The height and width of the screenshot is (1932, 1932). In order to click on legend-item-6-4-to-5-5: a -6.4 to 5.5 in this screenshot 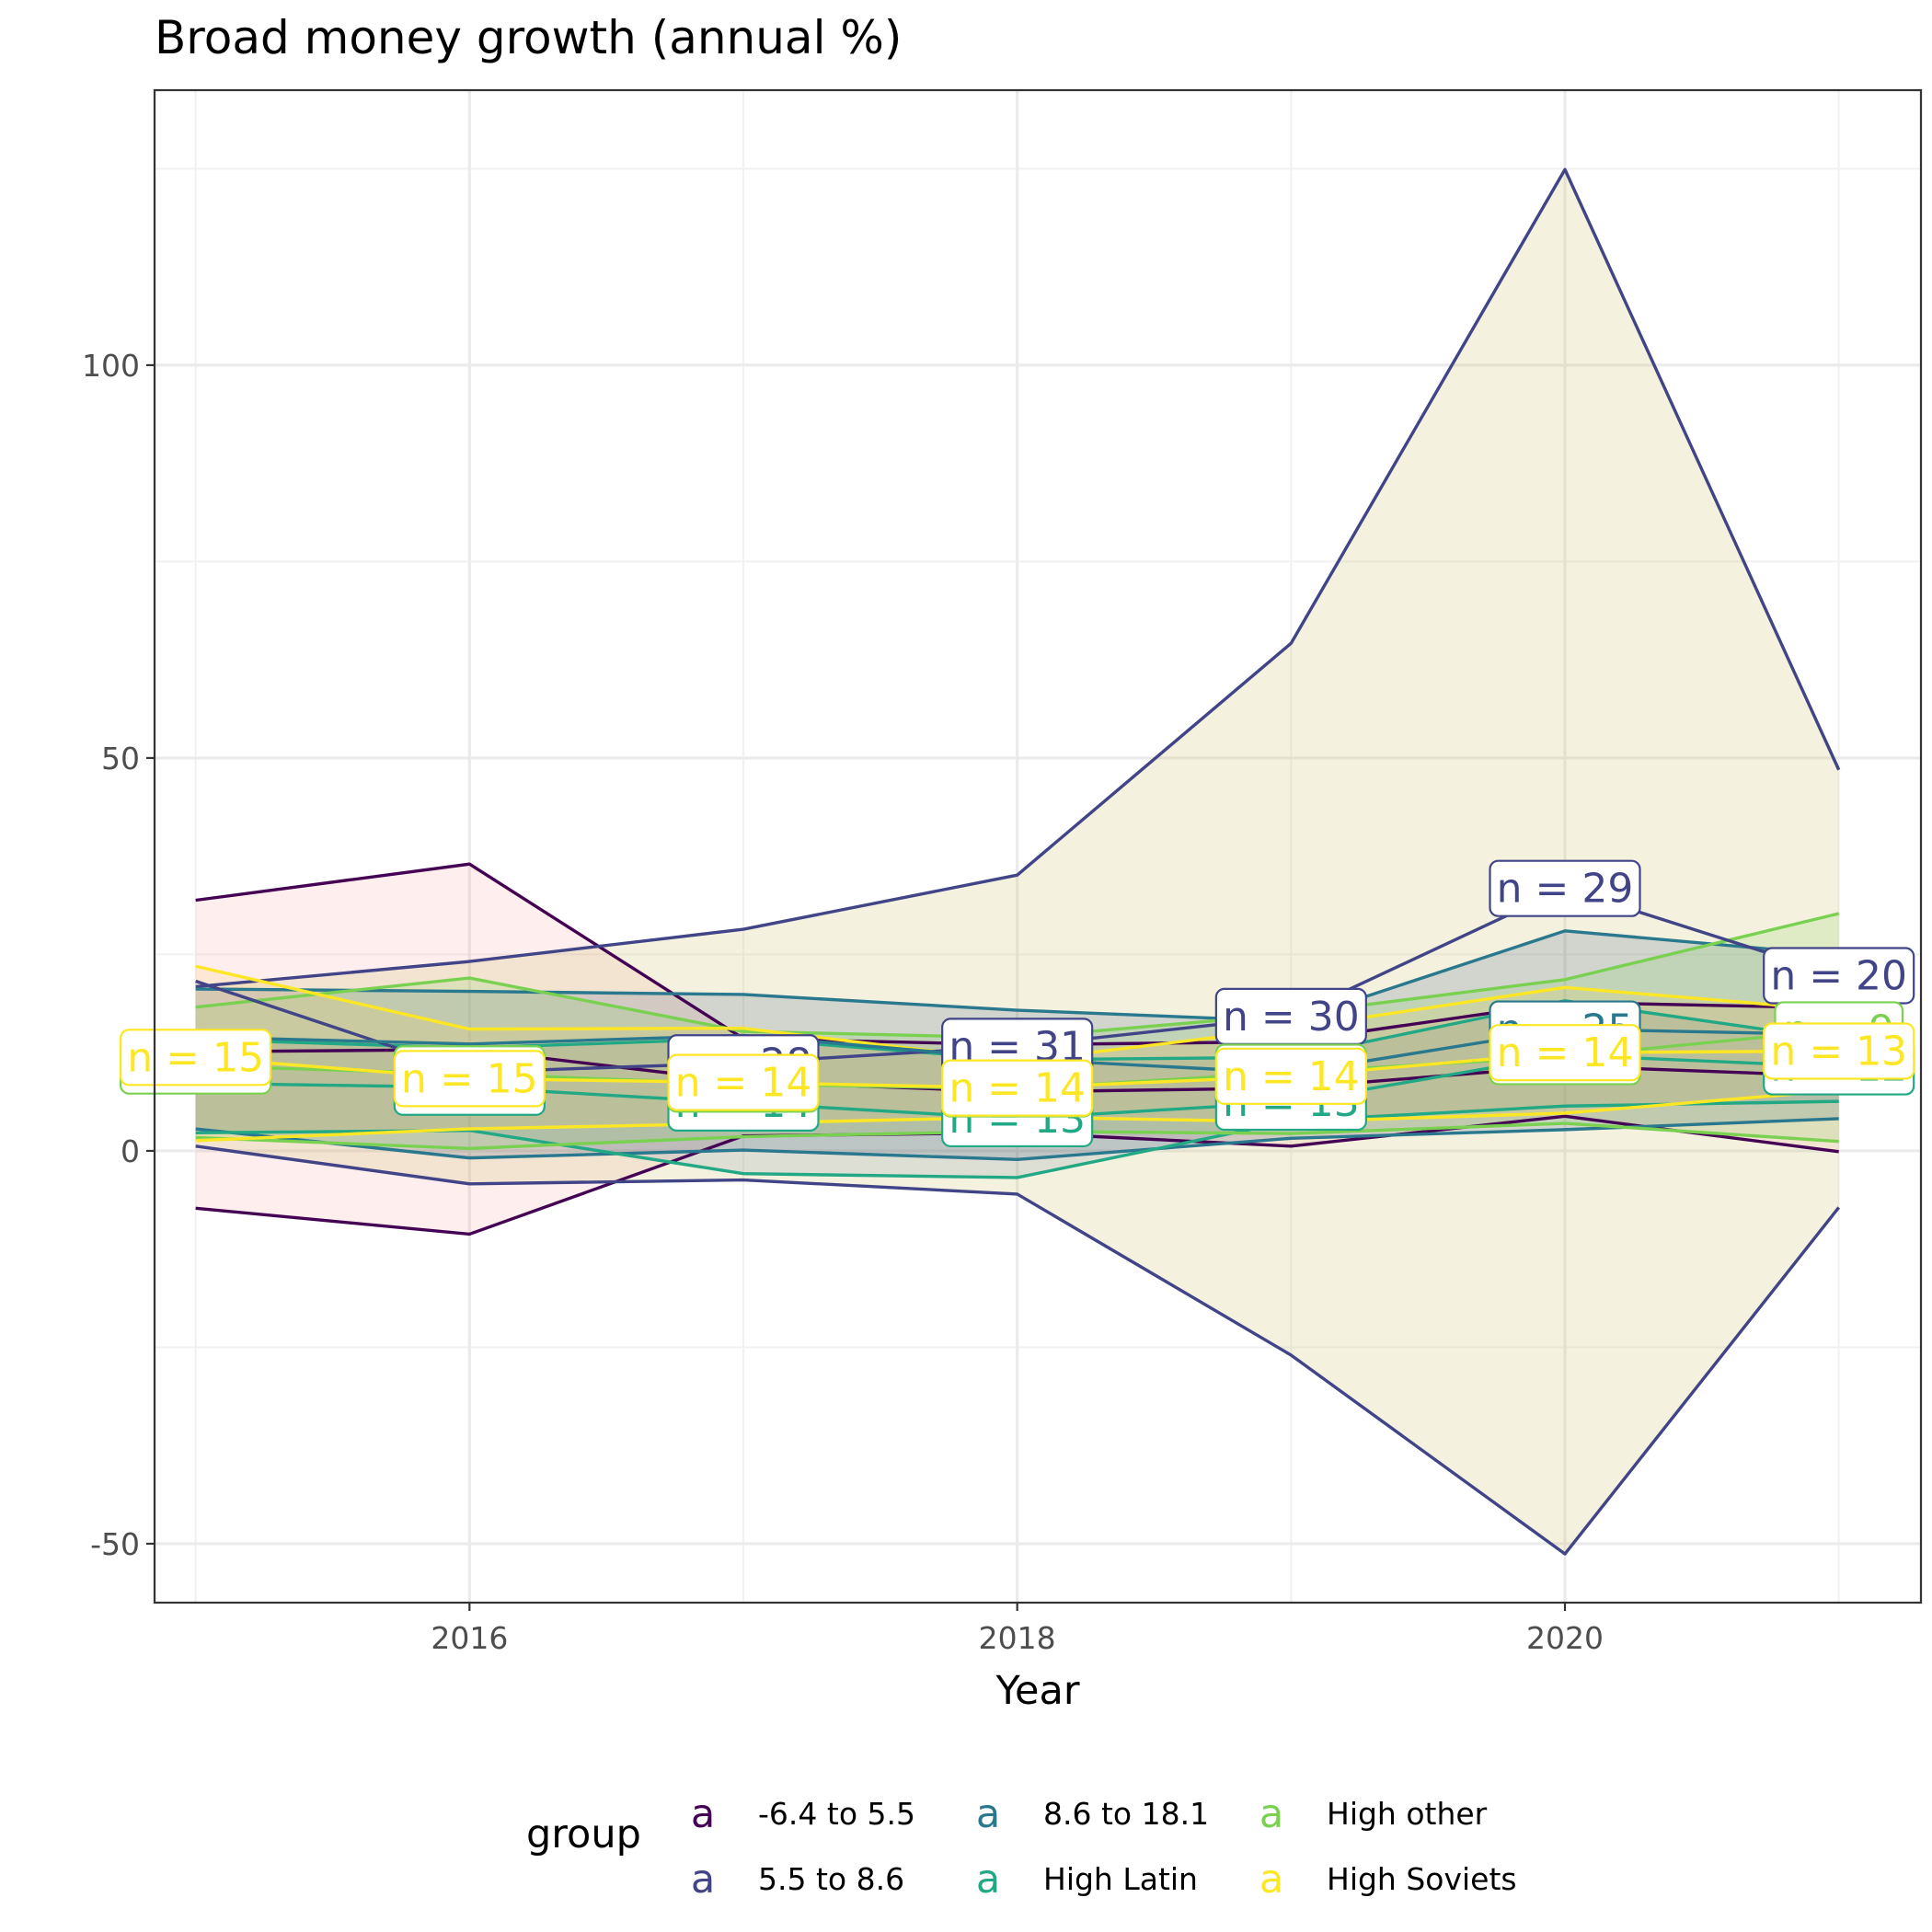, I will do `click(803, 1814)`.